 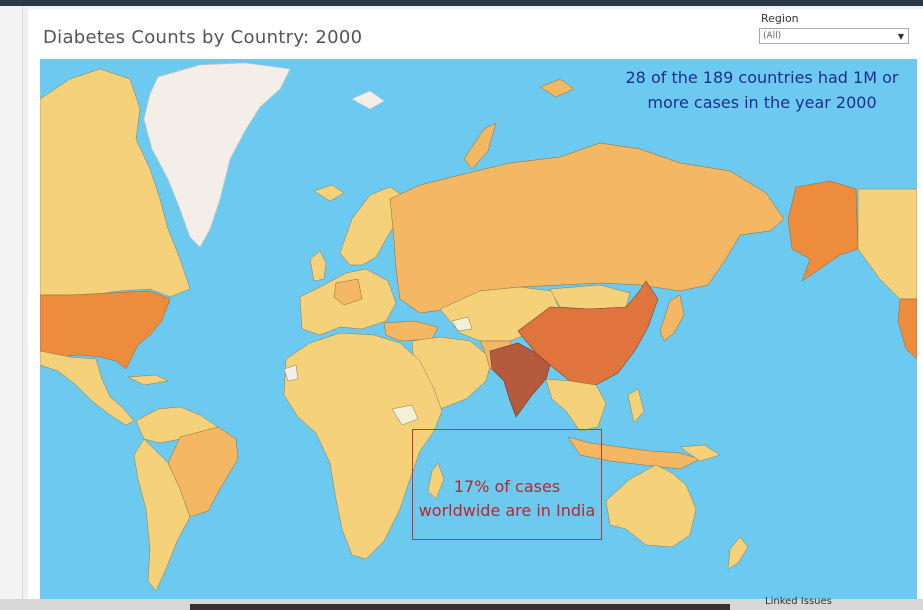 I want to click on region-central-europe, so click(x=348, y=292).